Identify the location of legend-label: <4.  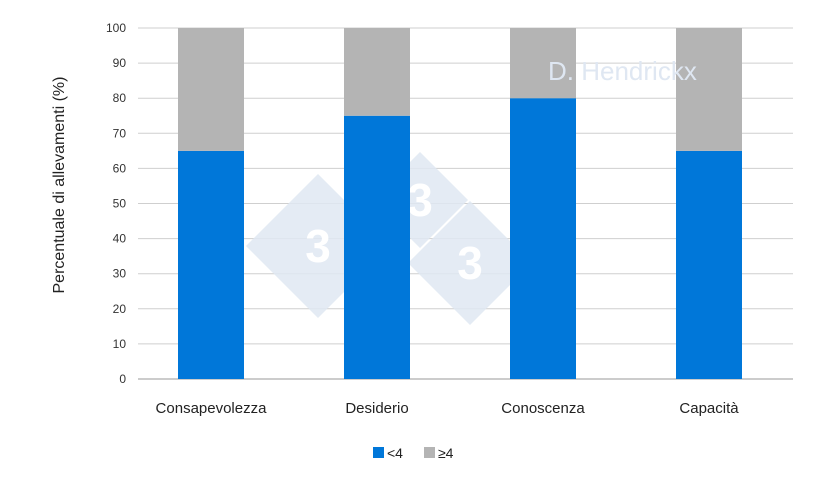
(395, 453).